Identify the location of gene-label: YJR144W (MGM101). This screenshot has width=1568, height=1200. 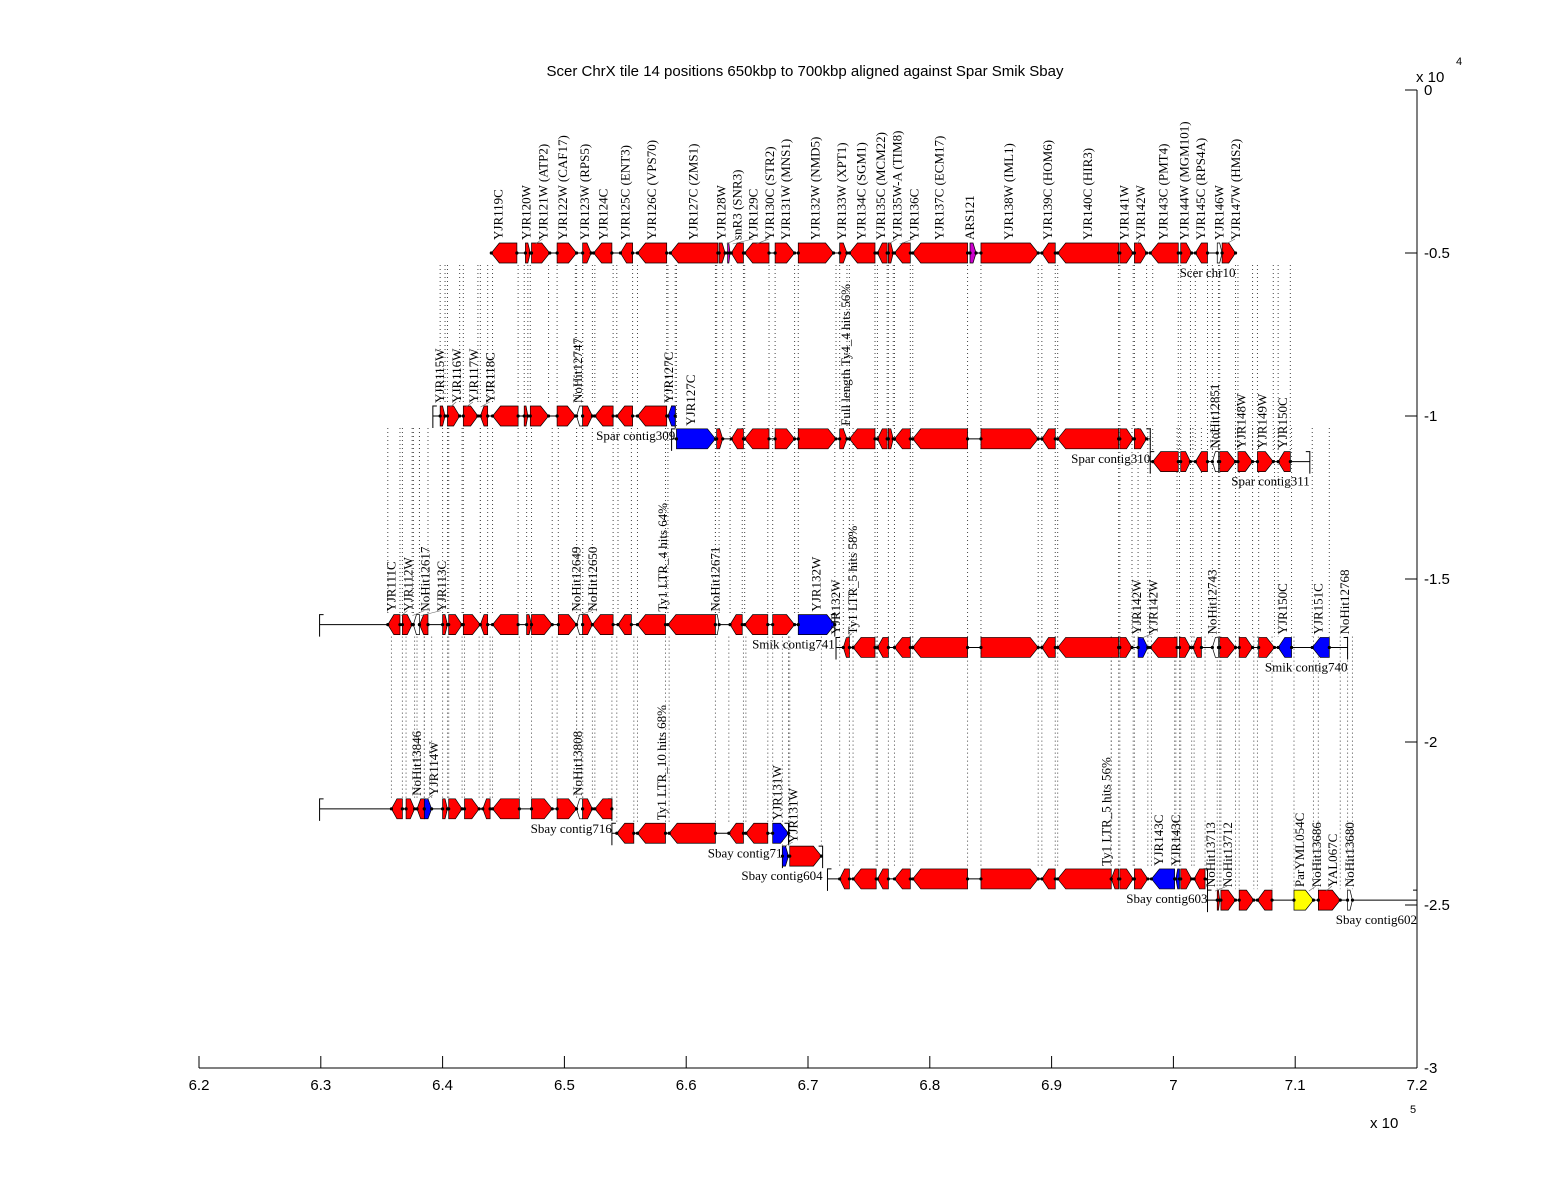
(1183, 180).